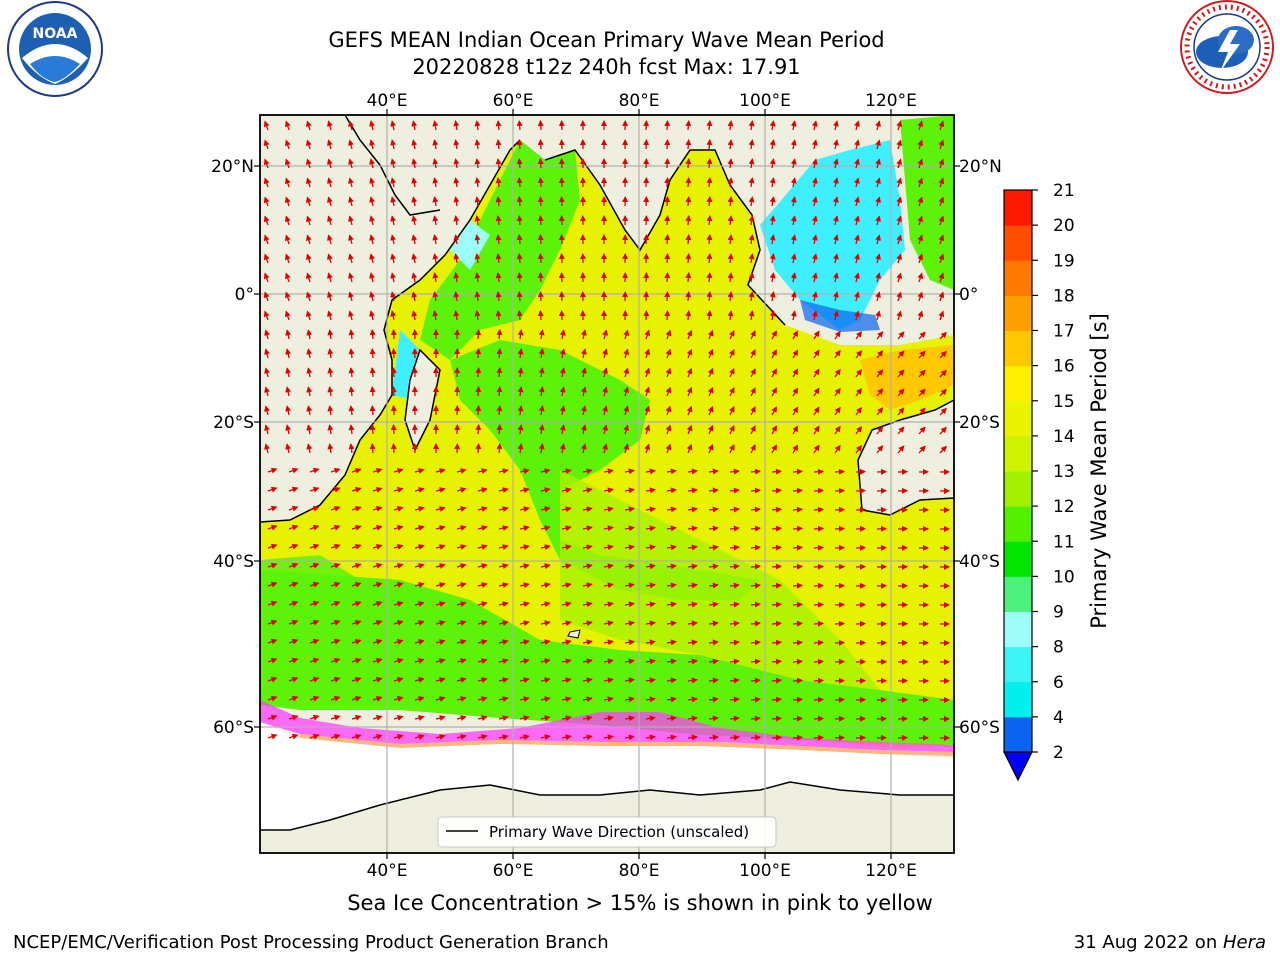 The width and height of the screenshot is (1280, 960). What do you see at coordinates (1227, 47) in the screenshot?
I see `nws-logo` at bounding box center [1227, 47].